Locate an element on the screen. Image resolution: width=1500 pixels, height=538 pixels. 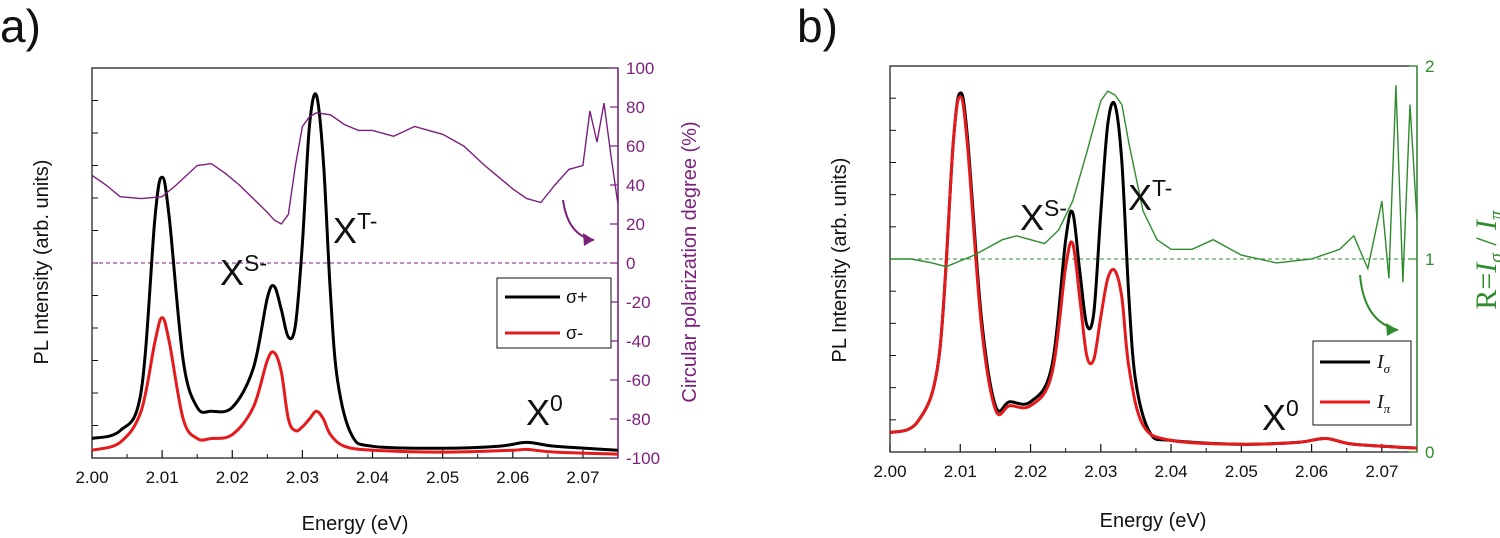
panel-a-right-axis-arrow is located at coordinates (578, 222).